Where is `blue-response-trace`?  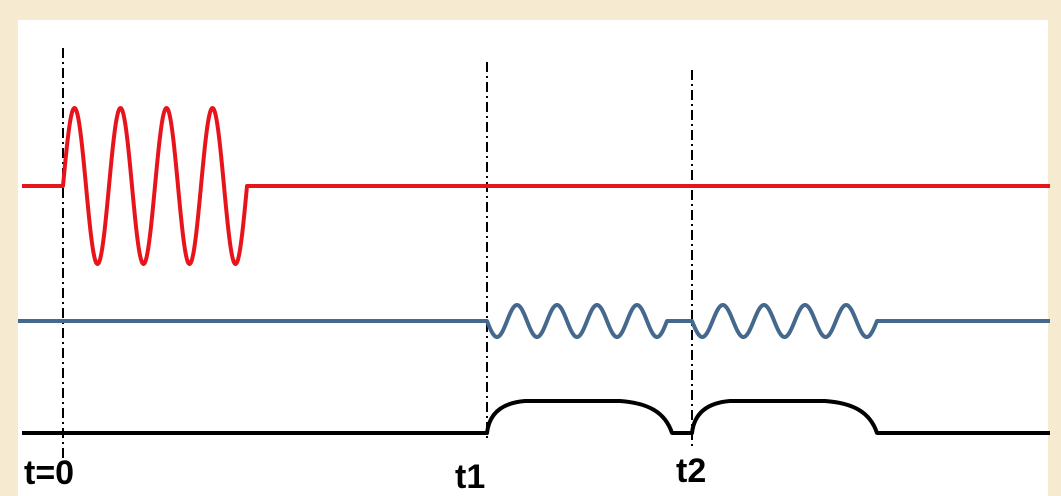 blue-response-trace is located at coordinates (534, 321).